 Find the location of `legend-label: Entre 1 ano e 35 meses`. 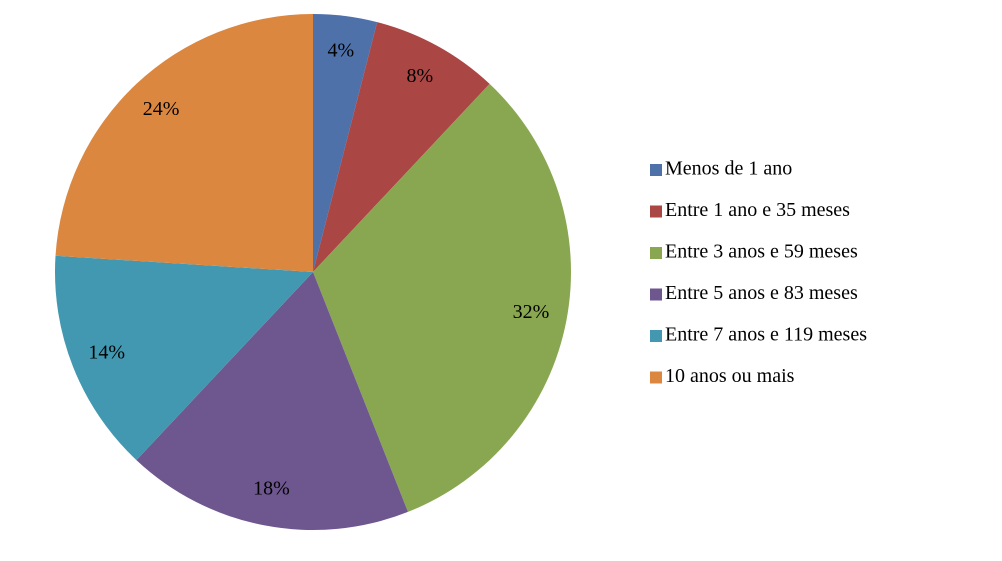

legend-label: Entre 1 ano e 35 meses is located at coordinates (757, 210).